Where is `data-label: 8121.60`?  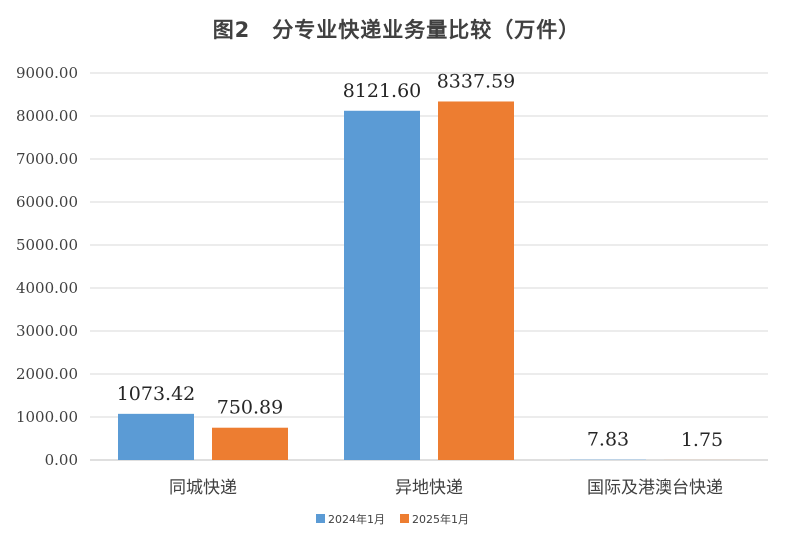 data-label: 8121.60 is located at coordinates (382, 91).